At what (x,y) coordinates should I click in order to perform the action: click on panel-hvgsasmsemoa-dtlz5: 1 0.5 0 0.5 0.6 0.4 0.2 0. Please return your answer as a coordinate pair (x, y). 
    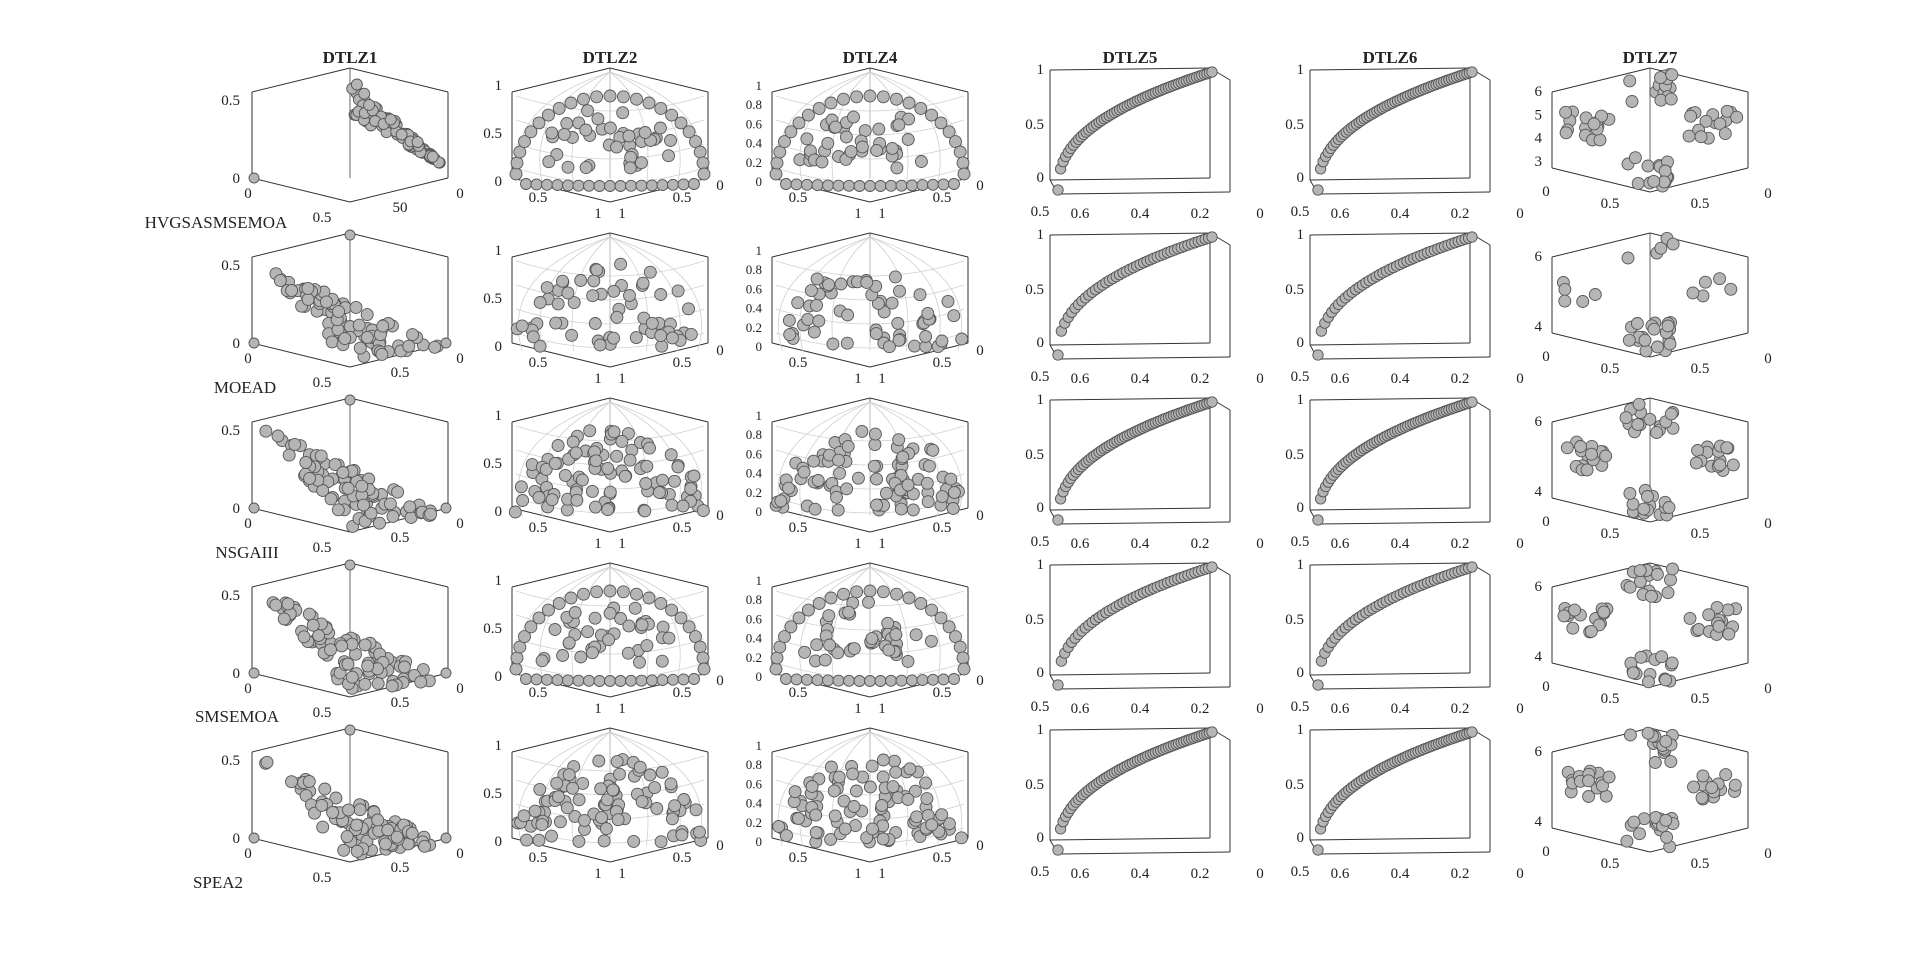
    Looking at the image, I should click on (1144, 142).